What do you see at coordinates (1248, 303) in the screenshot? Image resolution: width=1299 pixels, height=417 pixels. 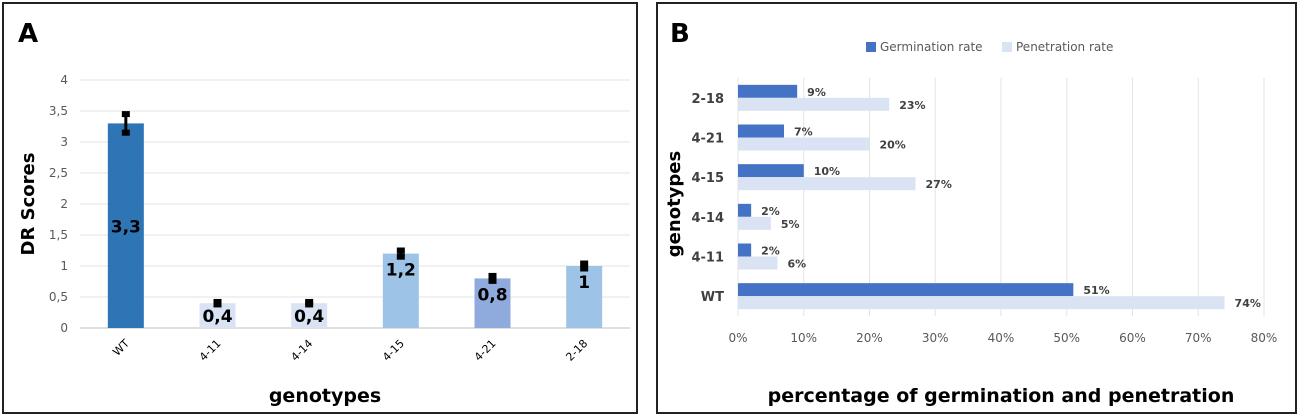 I see `data-label: 74%` at bounding box center [1248, 303].